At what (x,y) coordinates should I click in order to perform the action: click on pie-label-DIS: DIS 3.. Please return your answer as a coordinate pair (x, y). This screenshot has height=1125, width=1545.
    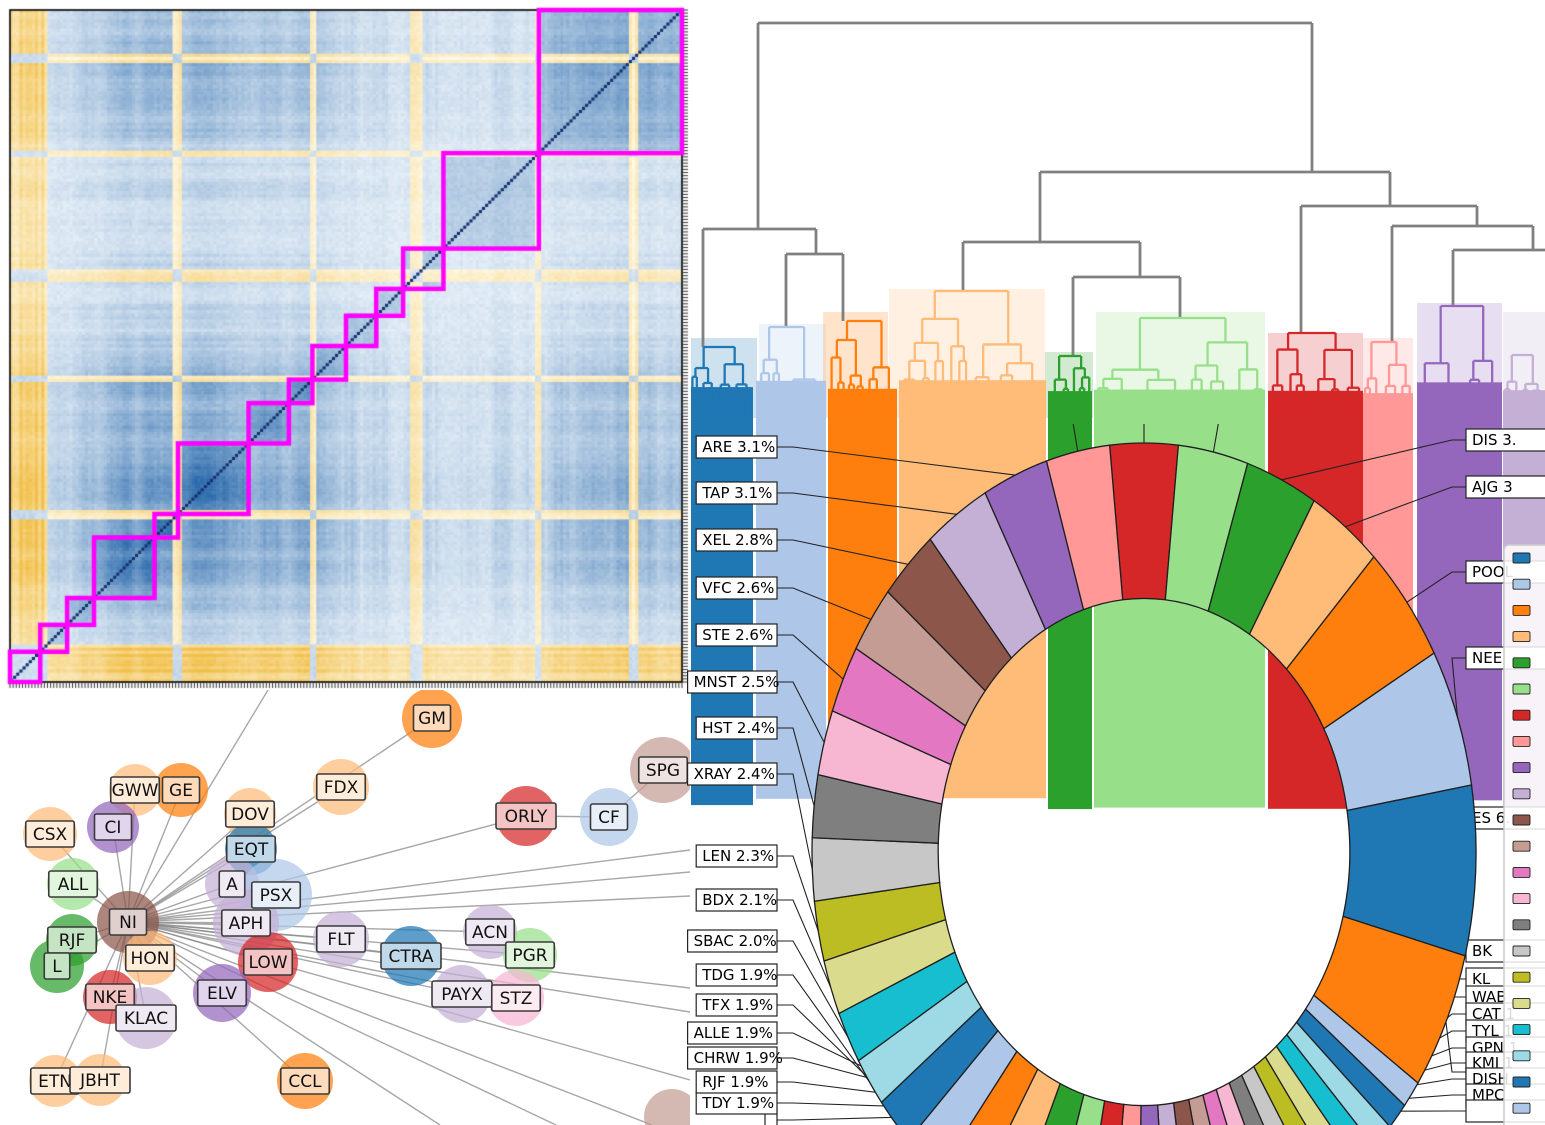
    Looking at the image, I should click on (1494, 440).